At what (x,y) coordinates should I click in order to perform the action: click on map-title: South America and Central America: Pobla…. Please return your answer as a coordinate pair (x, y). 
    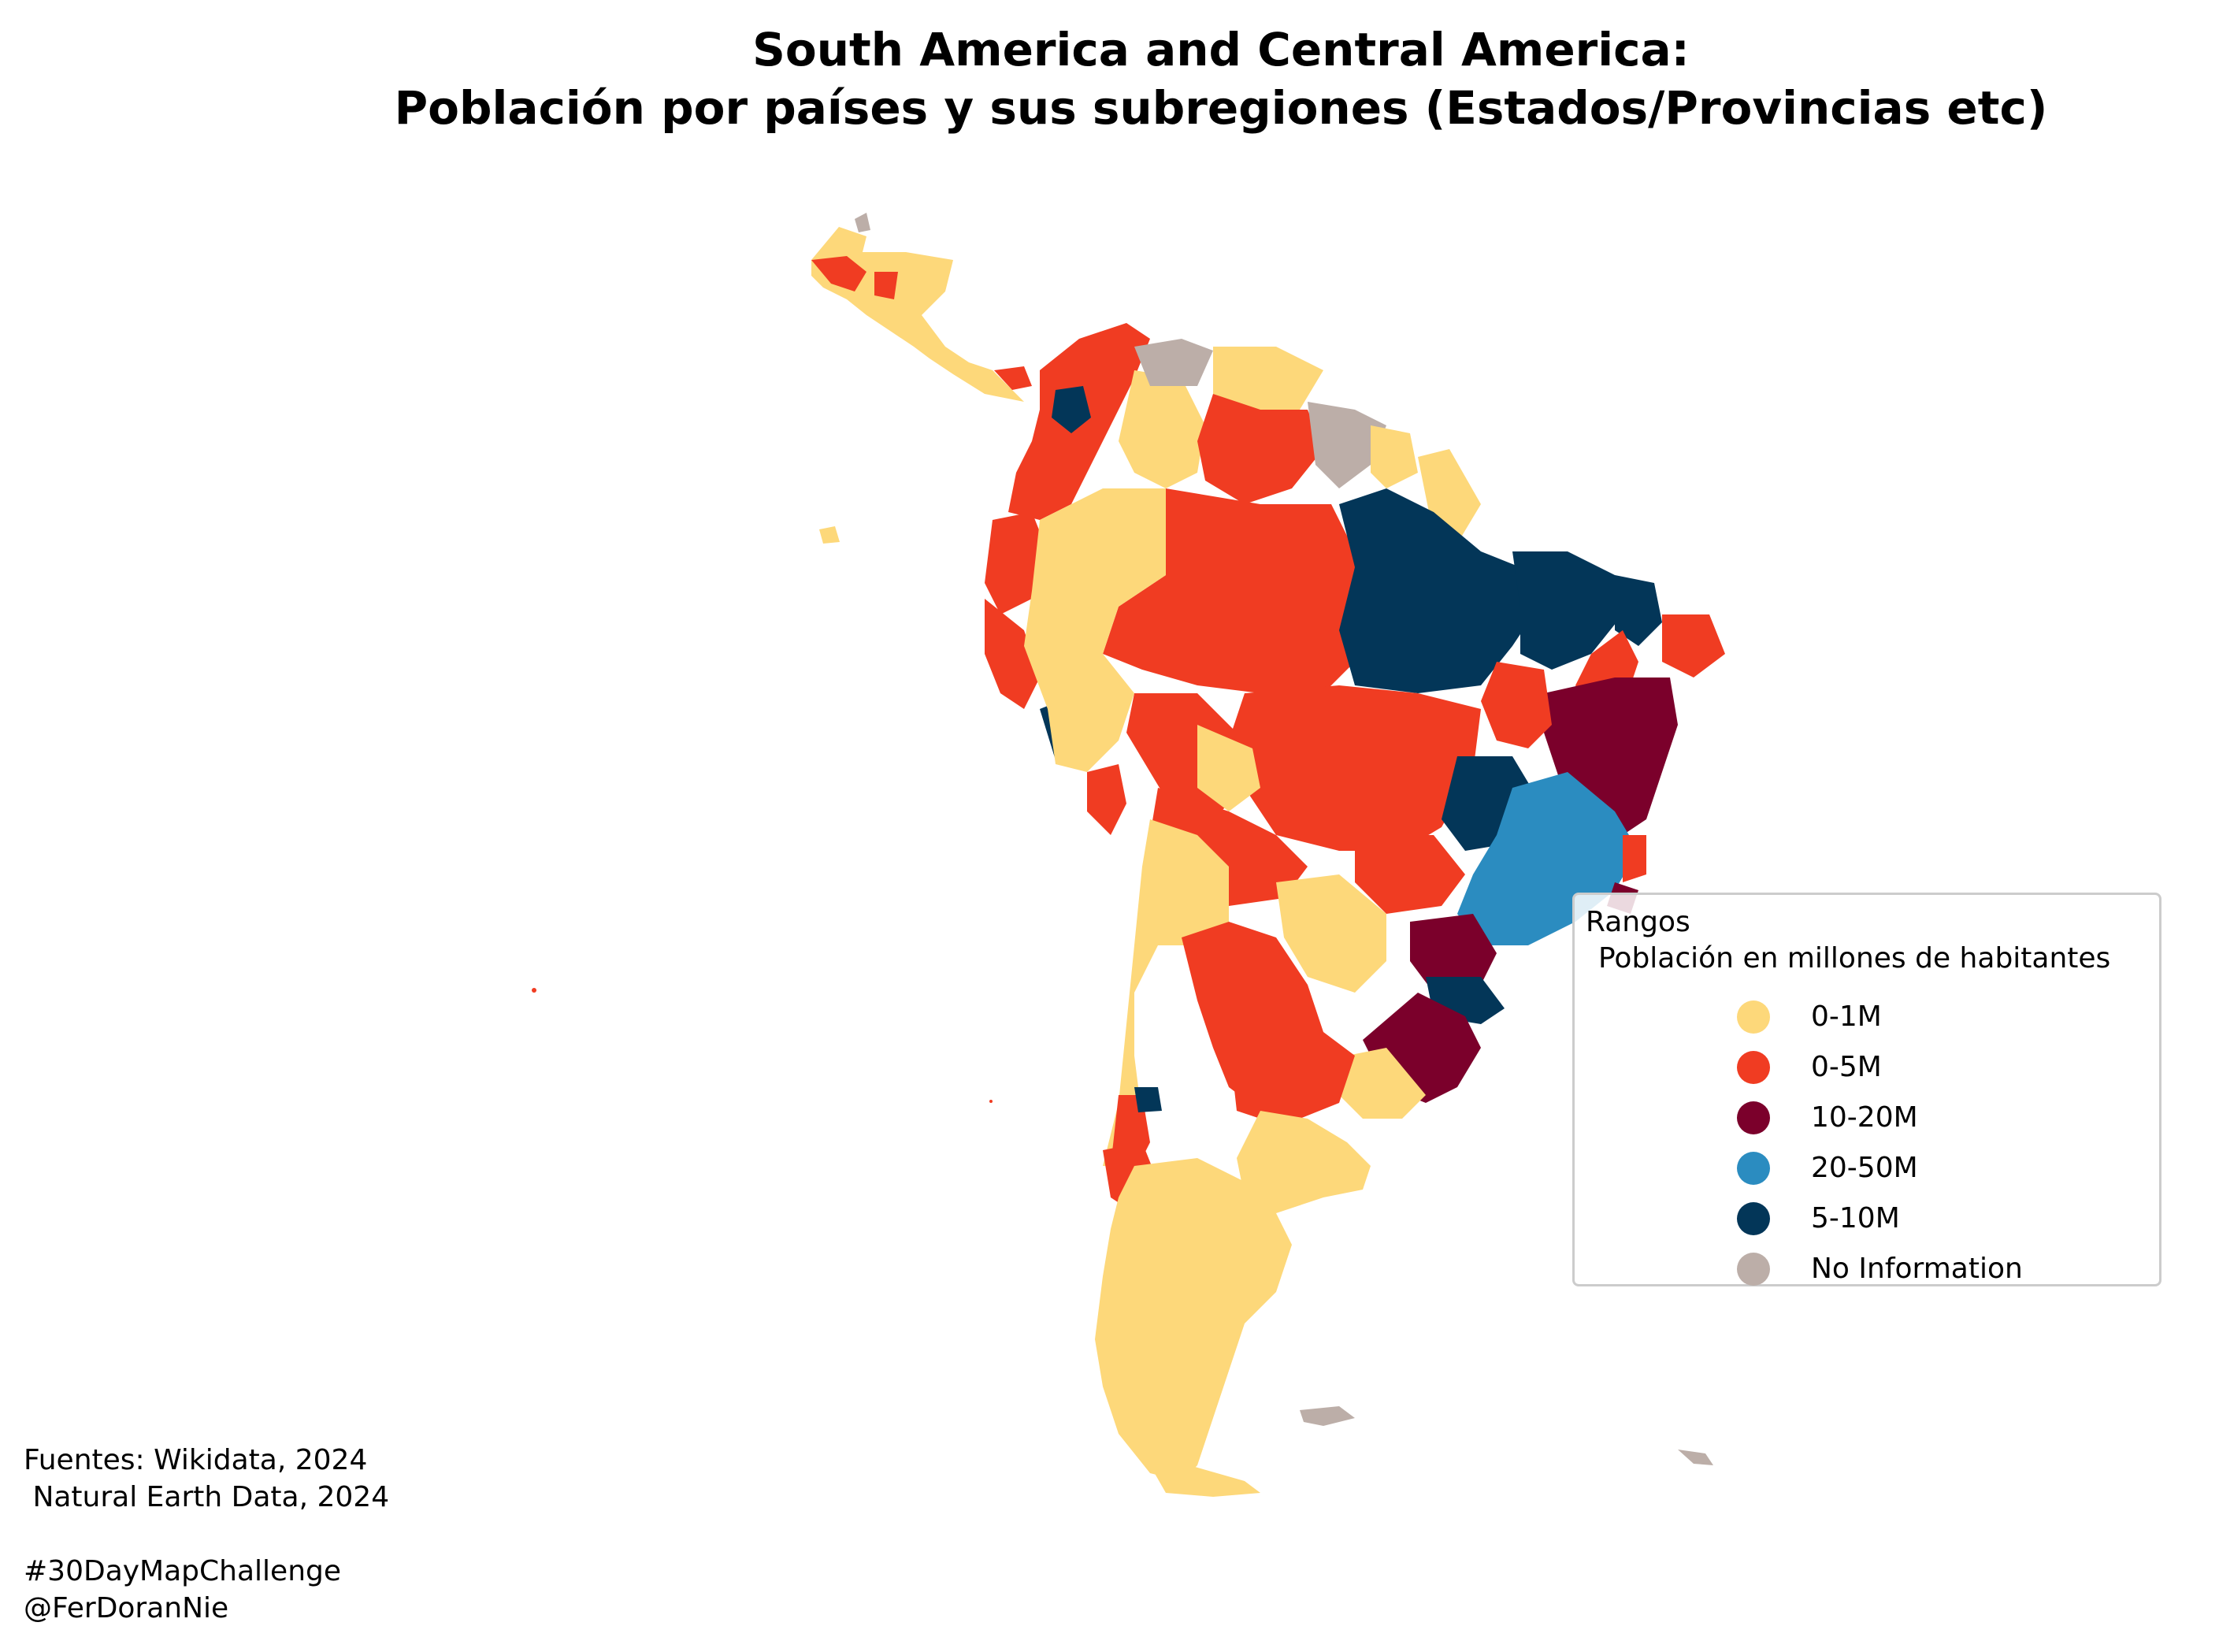
    Looking at the image, I should click on (1221, 78).